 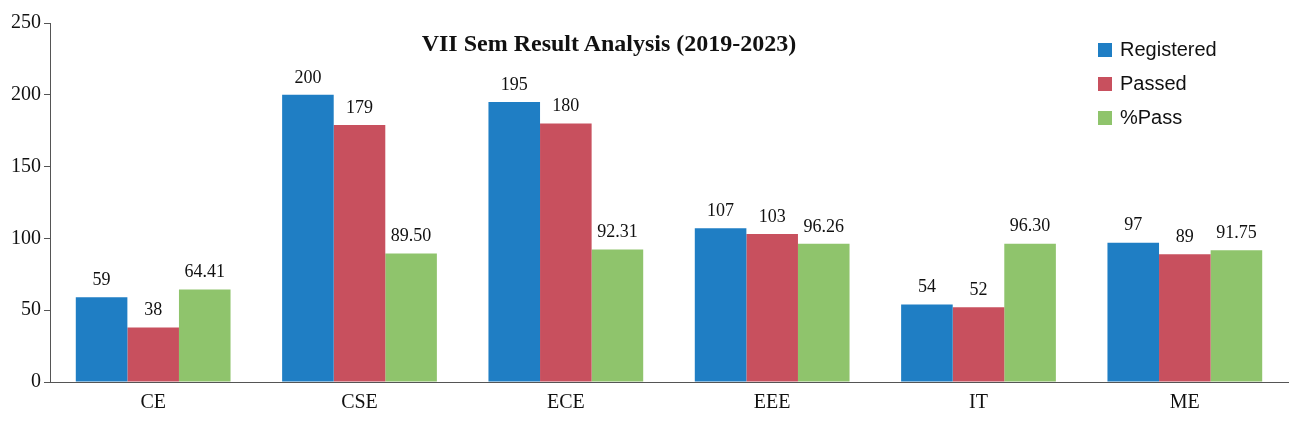 What do you see at coordinates (359, 106) in the screenshot?
I see `data-label: 179` at bounding box center [359, 106].